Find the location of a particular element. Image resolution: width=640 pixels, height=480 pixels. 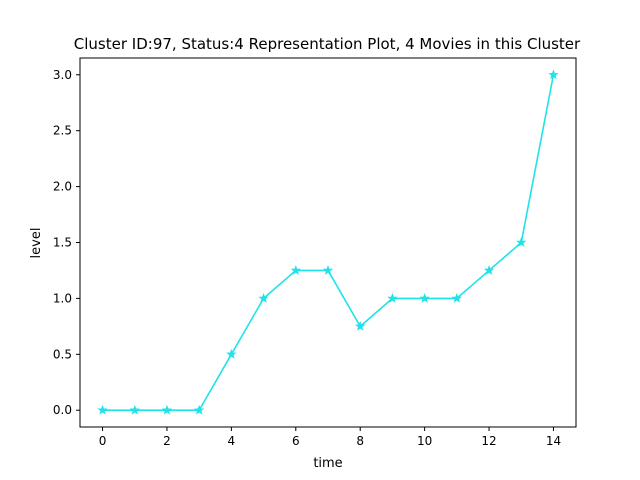

y-axis-label: level is located at coordinates (36, 243).